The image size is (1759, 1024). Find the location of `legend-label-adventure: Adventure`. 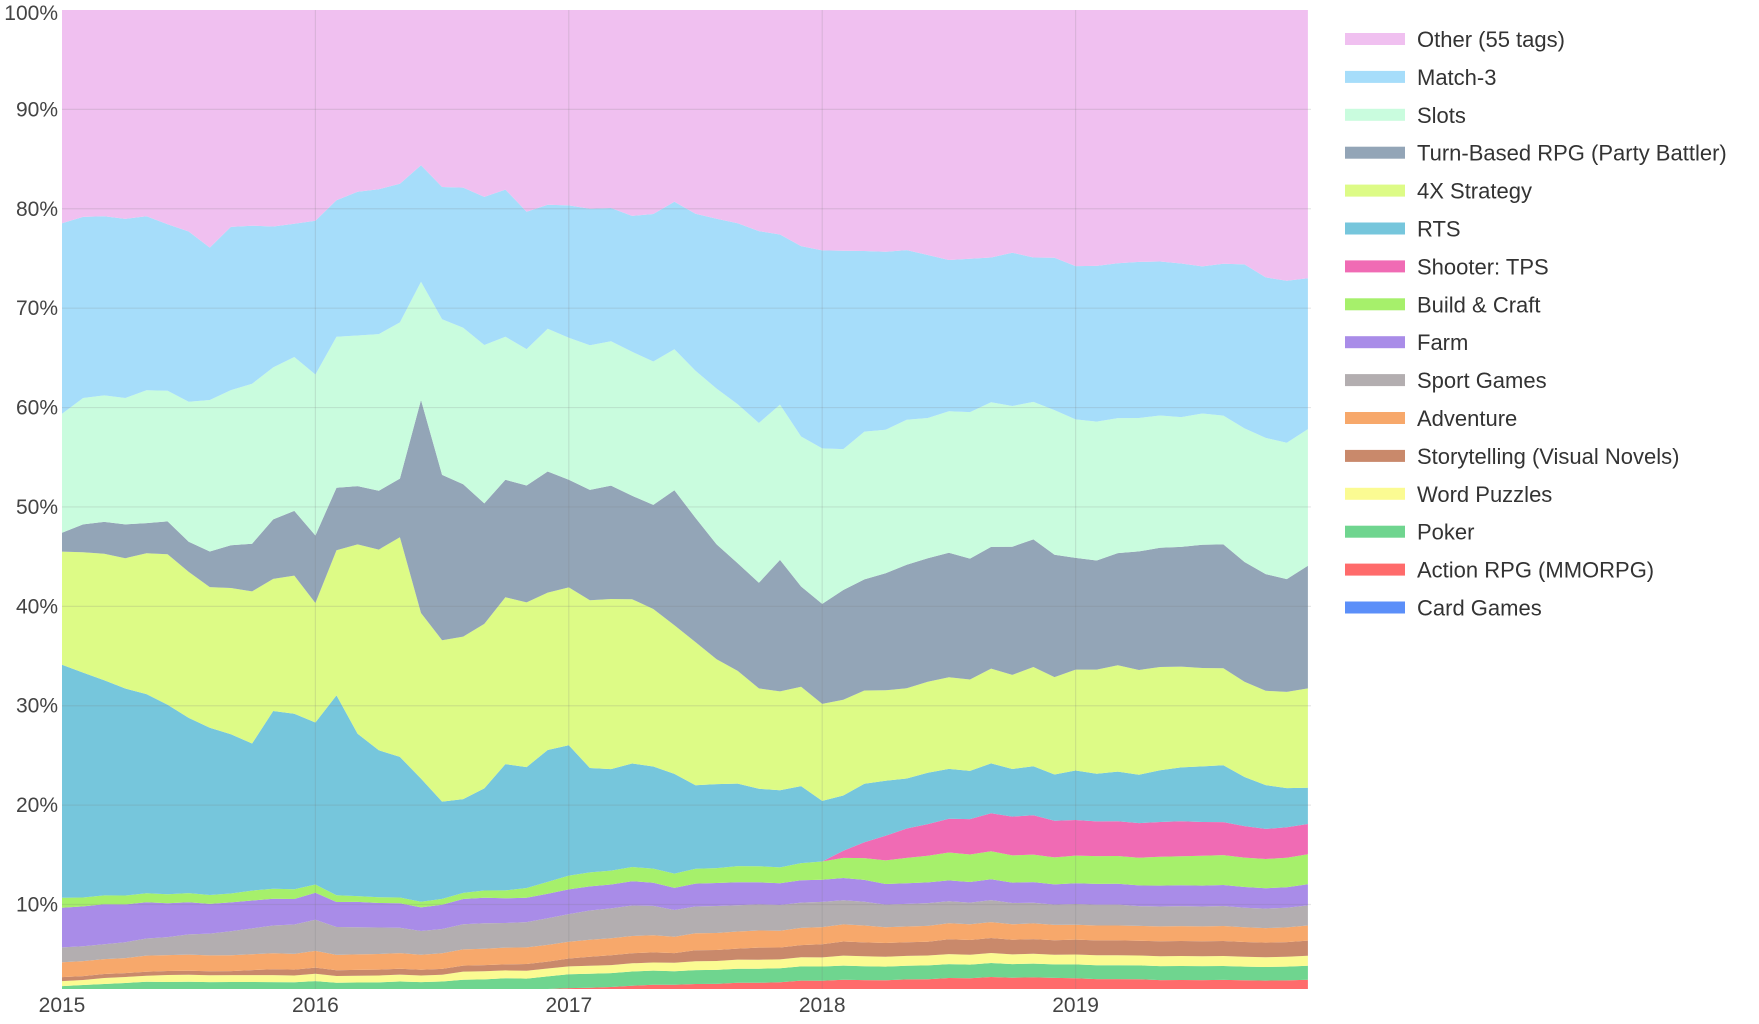

legend-label-adventure: Adventure is located at coordinates (1467, 418).